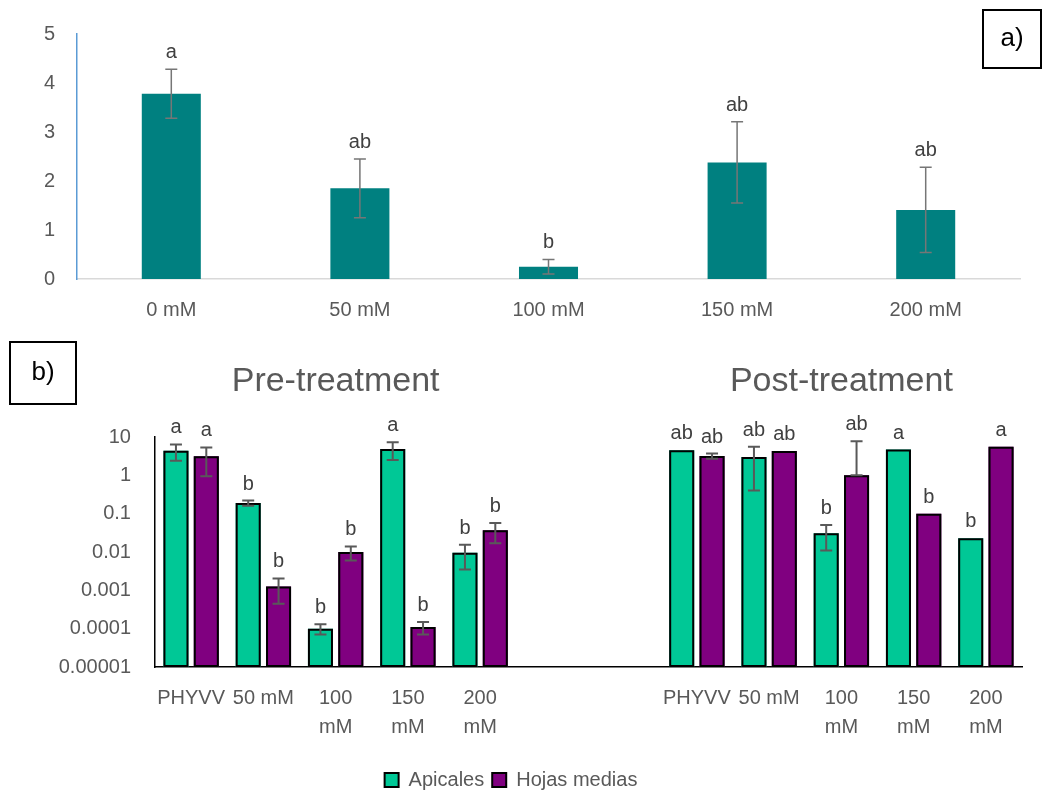 Image resolution: width=1044 pixels, height=793 pixels. I want to click on y-tick-label: 0.0001, so click(100, 627).